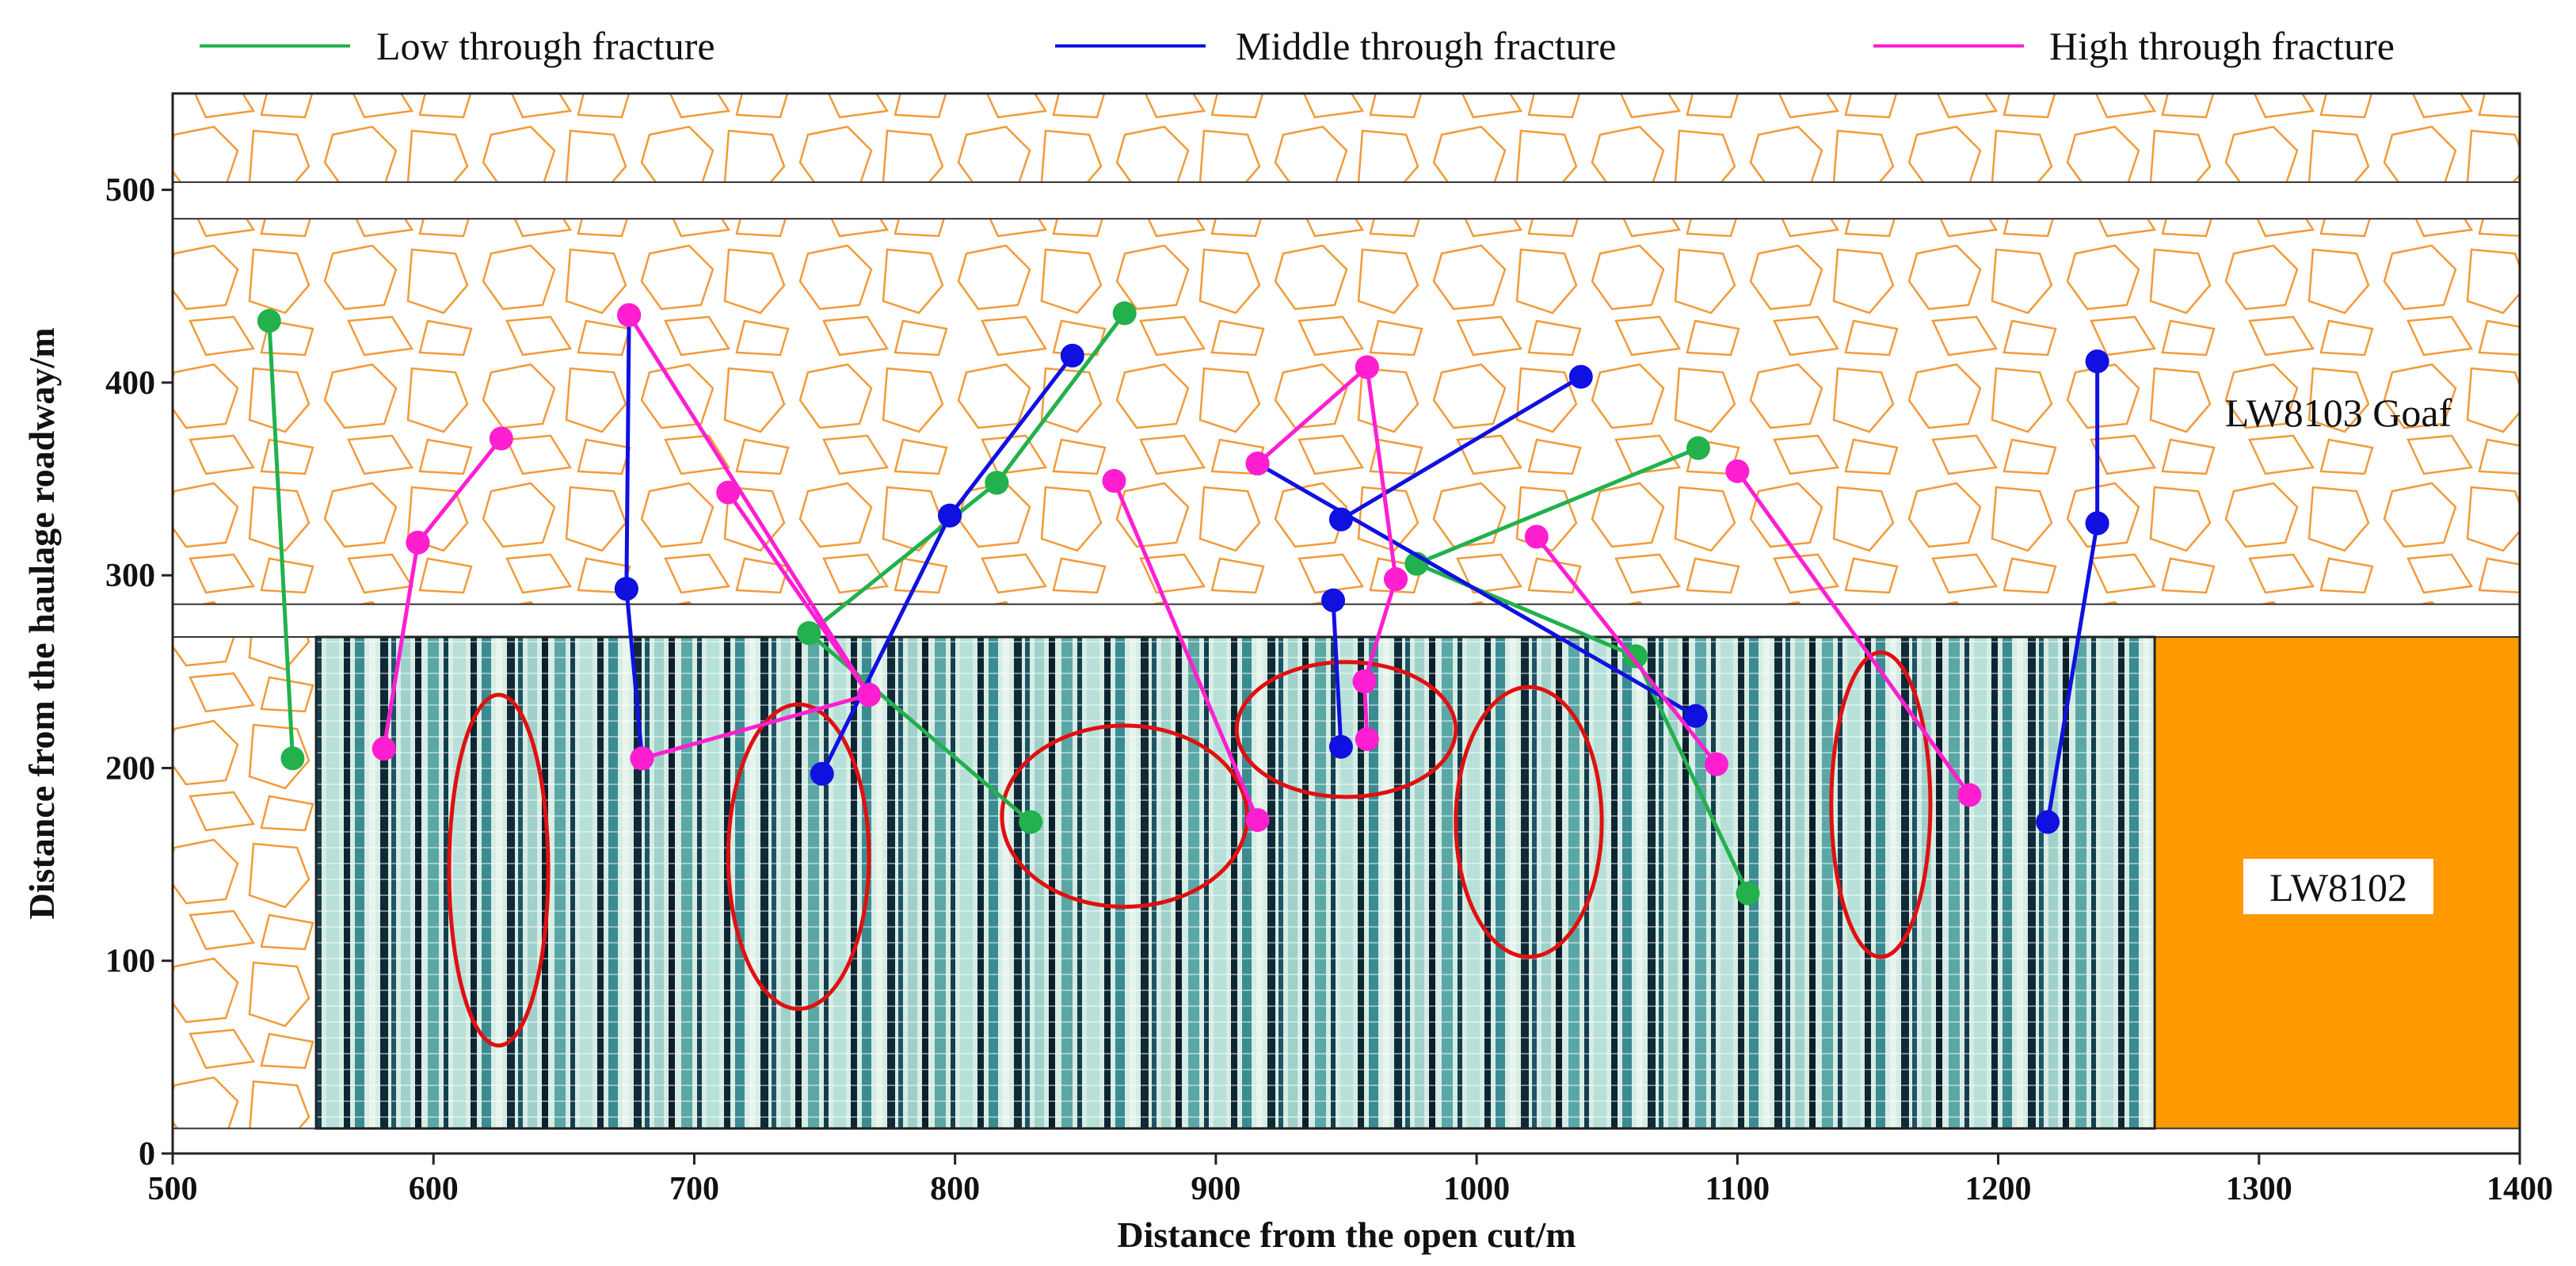  I want to click on y-axis-title: Distance from the haulage roadway/m, so click(42, 623).